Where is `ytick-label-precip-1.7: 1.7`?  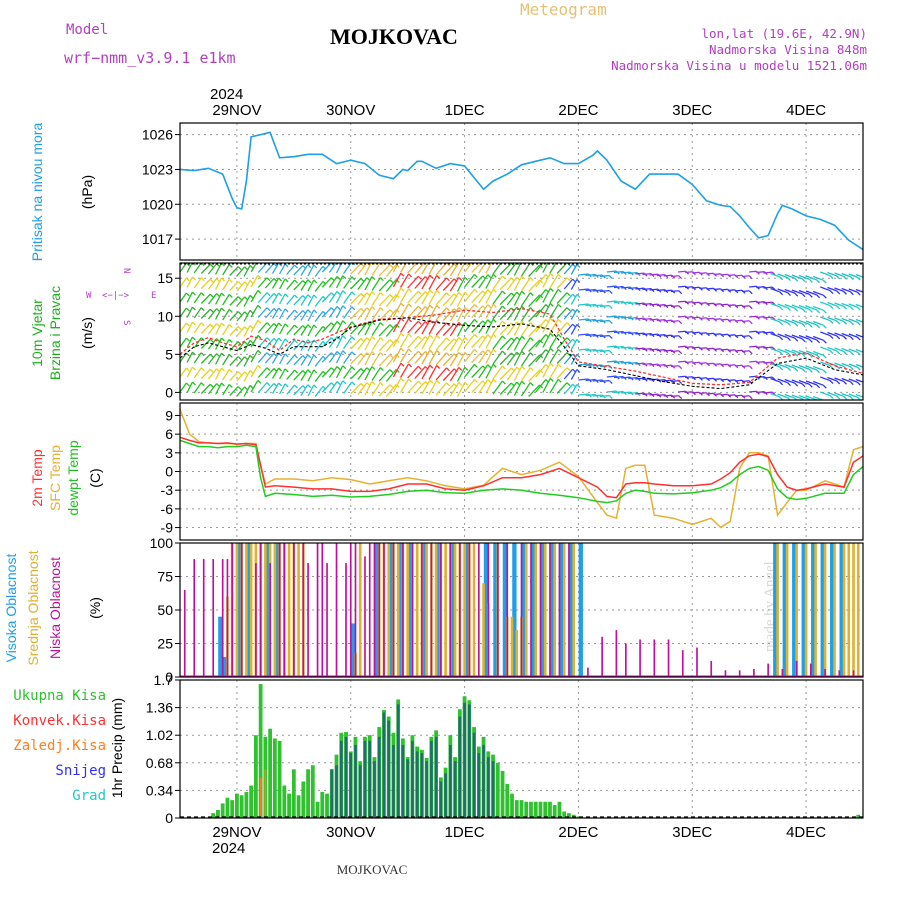
ytick-label-precip-1.7: 1.7 is located at coordinates (164, 680).